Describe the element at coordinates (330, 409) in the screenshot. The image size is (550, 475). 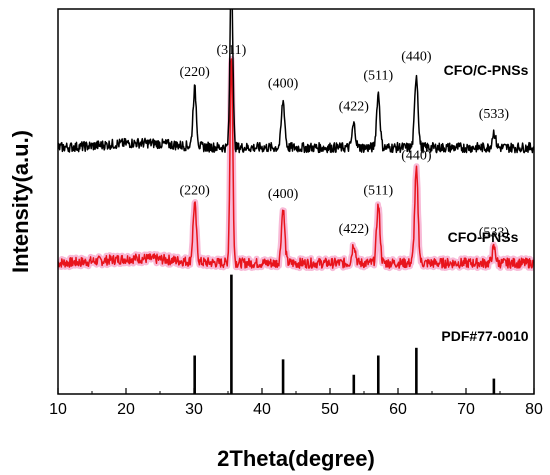
I see `x-tick-label: 50` at that location.